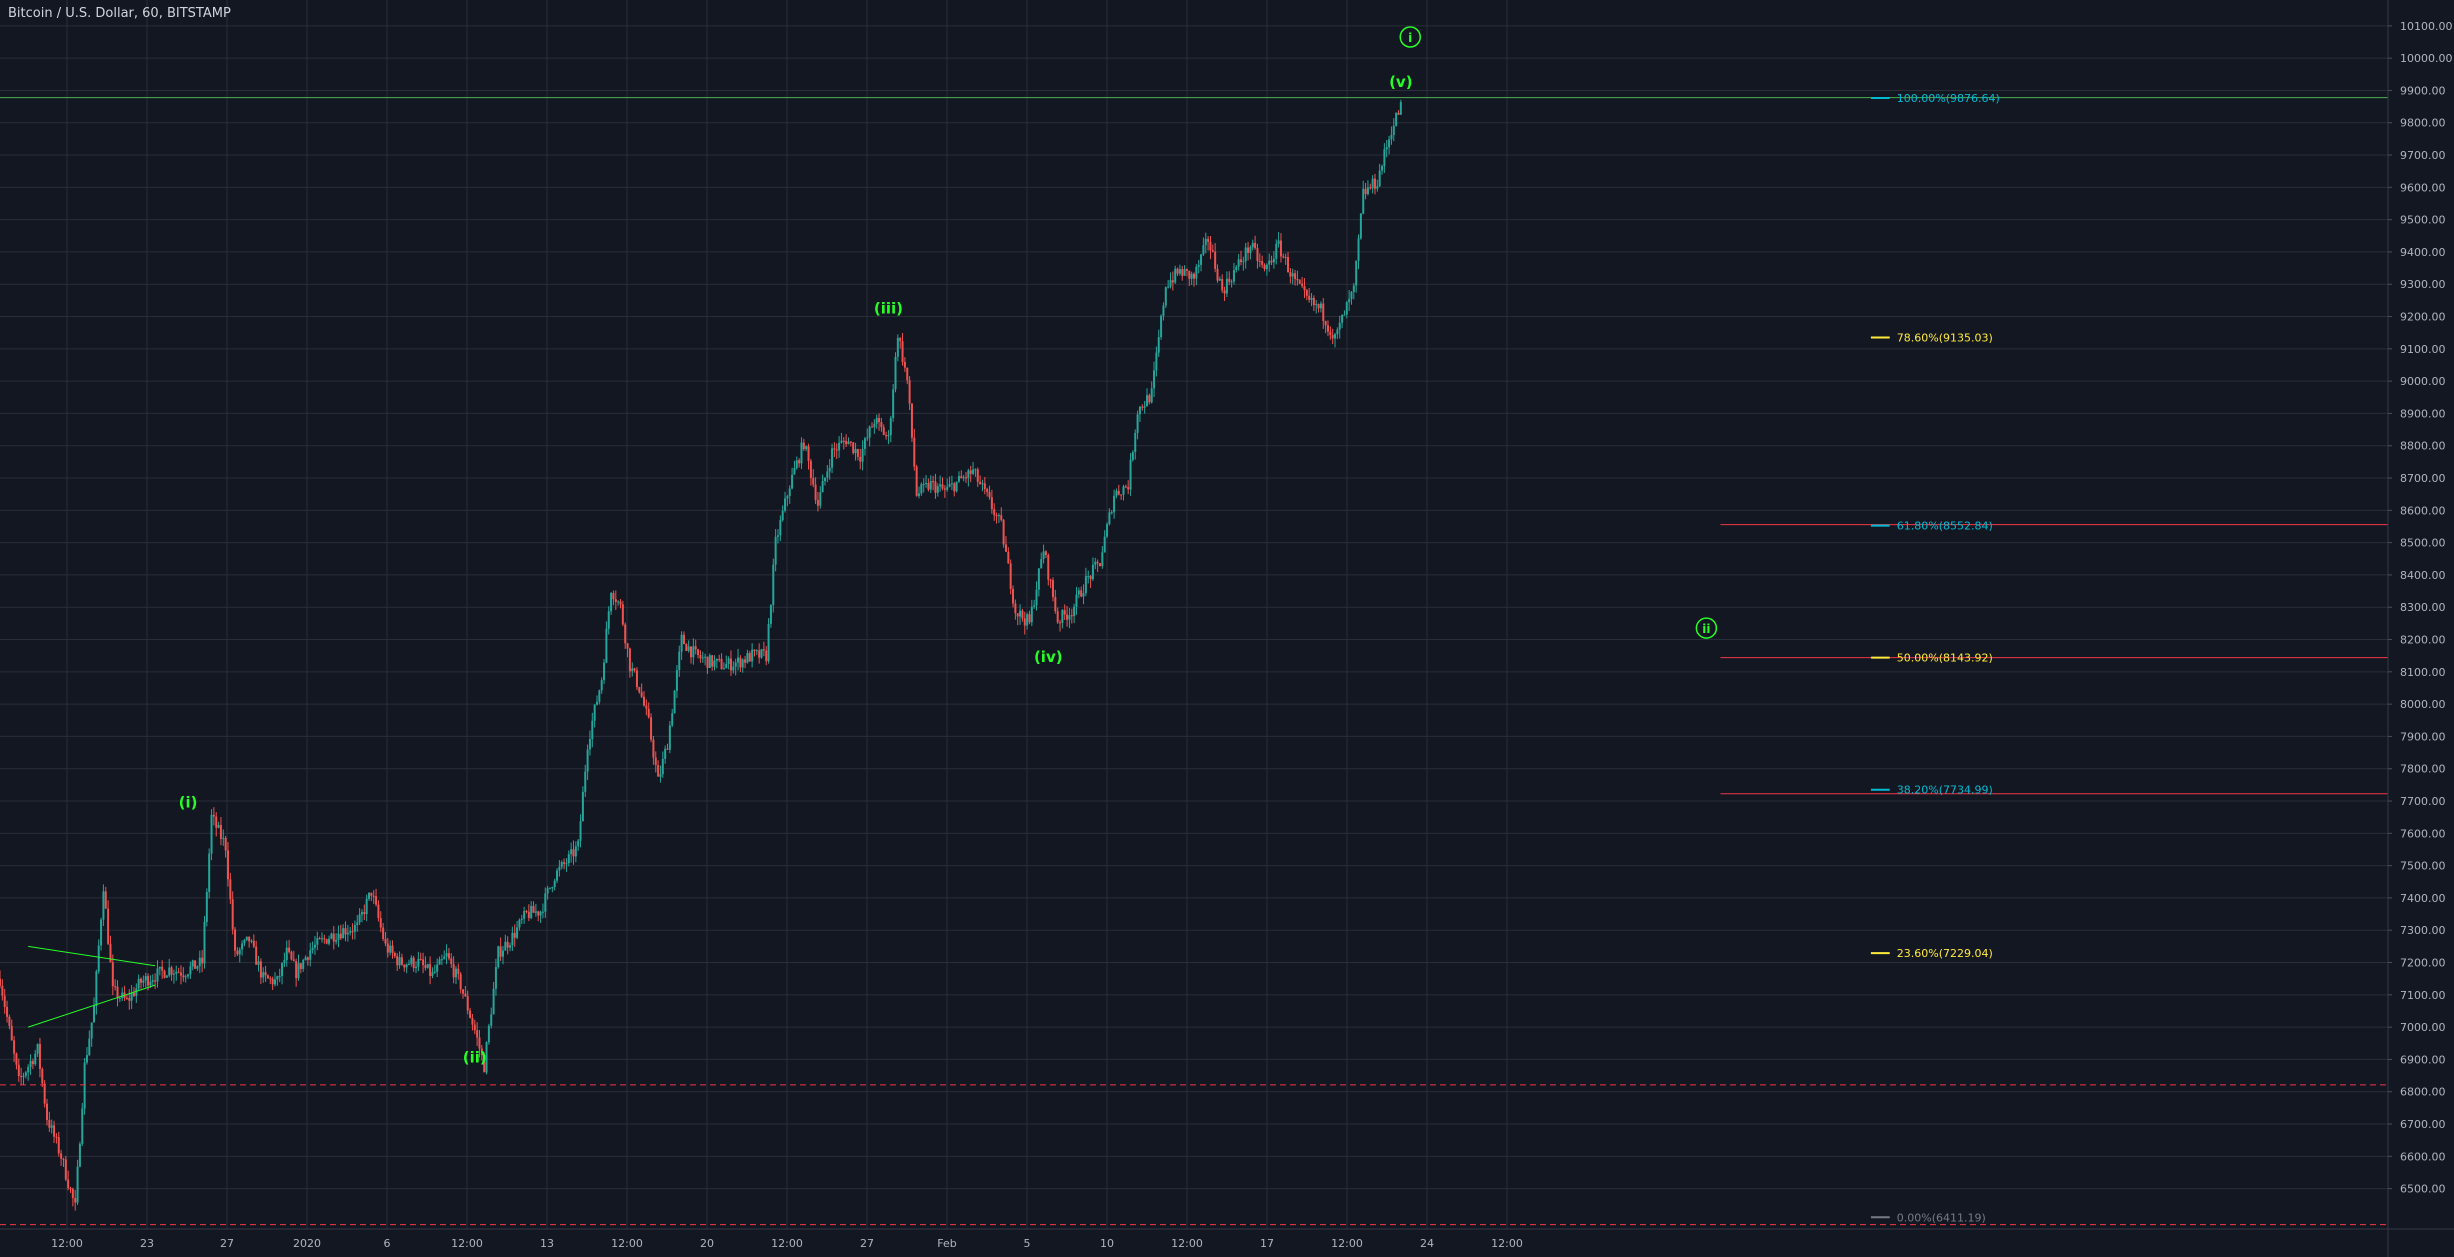 The width and height of the screenshot is (2454, 1257). I want to click on price-tick-label: 8100.00, so click(2423, 672).